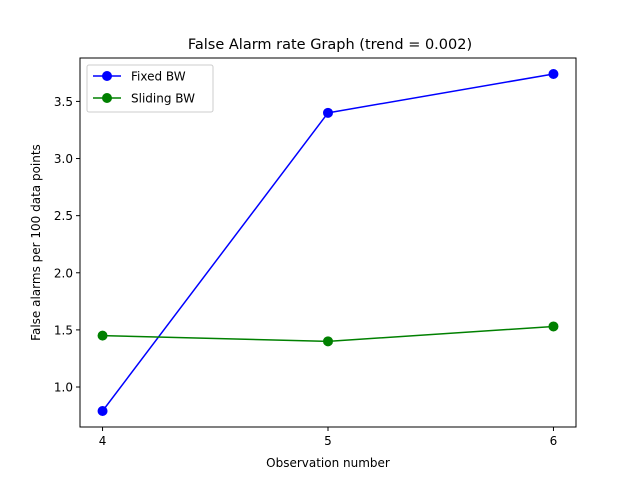  What do you see at coordinates (63, 273) in the screenshot?
I see `y-tick-label: 2.0` at bounding box center [63, 273].